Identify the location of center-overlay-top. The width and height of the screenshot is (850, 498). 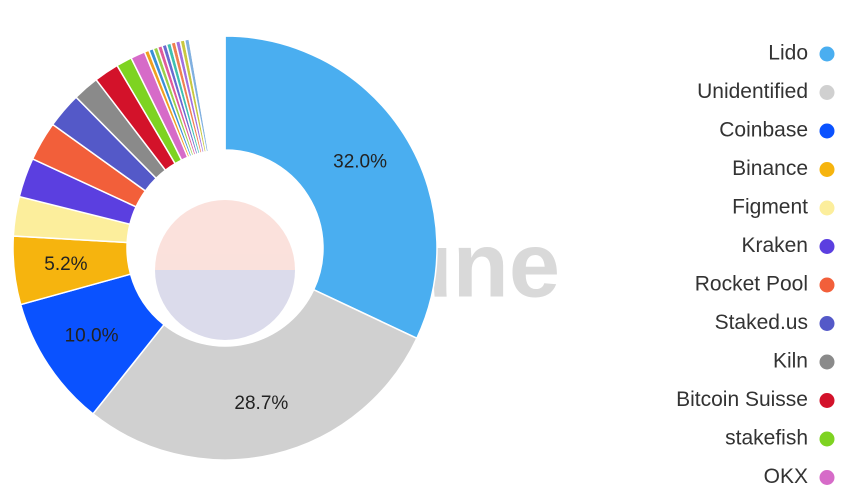
(225, 235).